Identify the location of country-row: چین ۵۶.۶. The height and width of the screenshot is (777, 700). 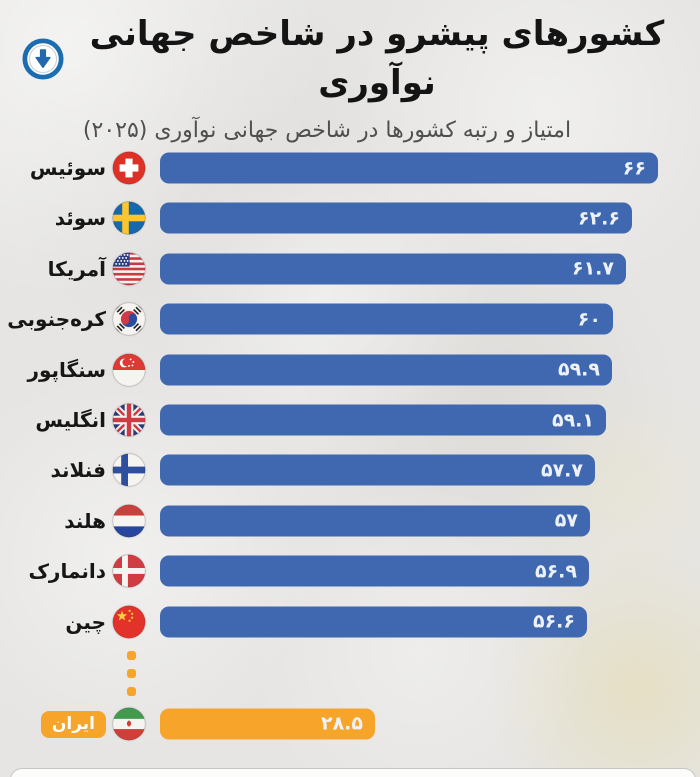
(350, 622).